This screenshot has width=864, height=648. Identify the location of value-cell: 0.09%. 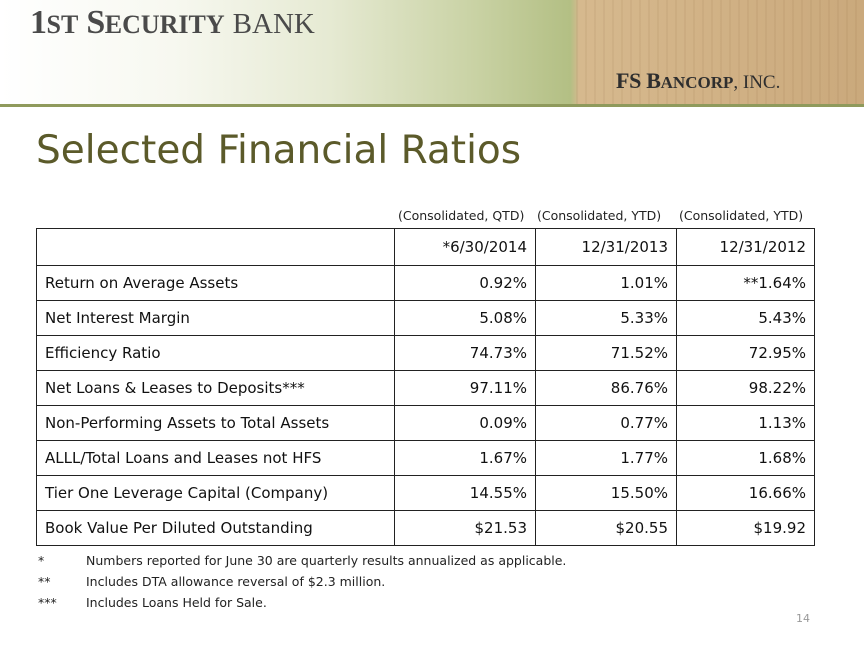
(465, 423).